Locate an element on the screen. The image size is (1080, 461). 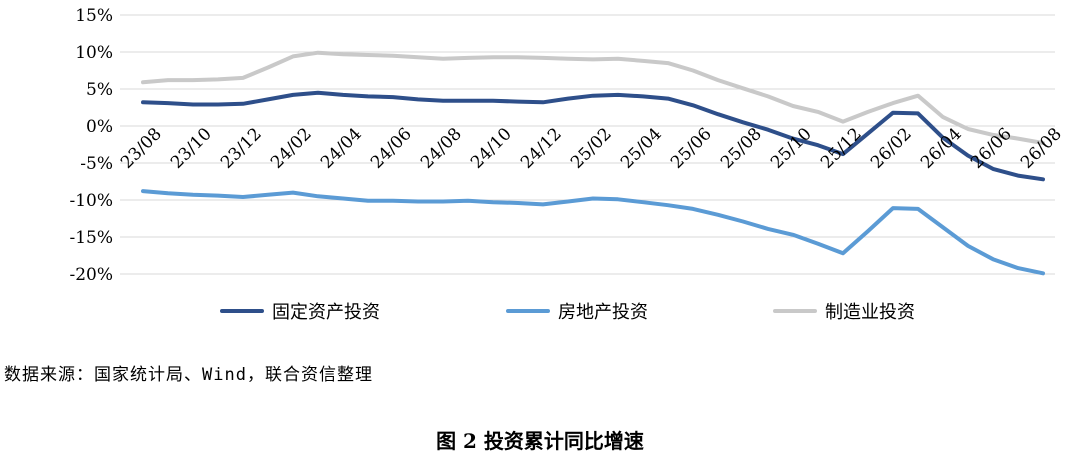
x-tick-label: 24/06 is located at coordinates (391, 148).